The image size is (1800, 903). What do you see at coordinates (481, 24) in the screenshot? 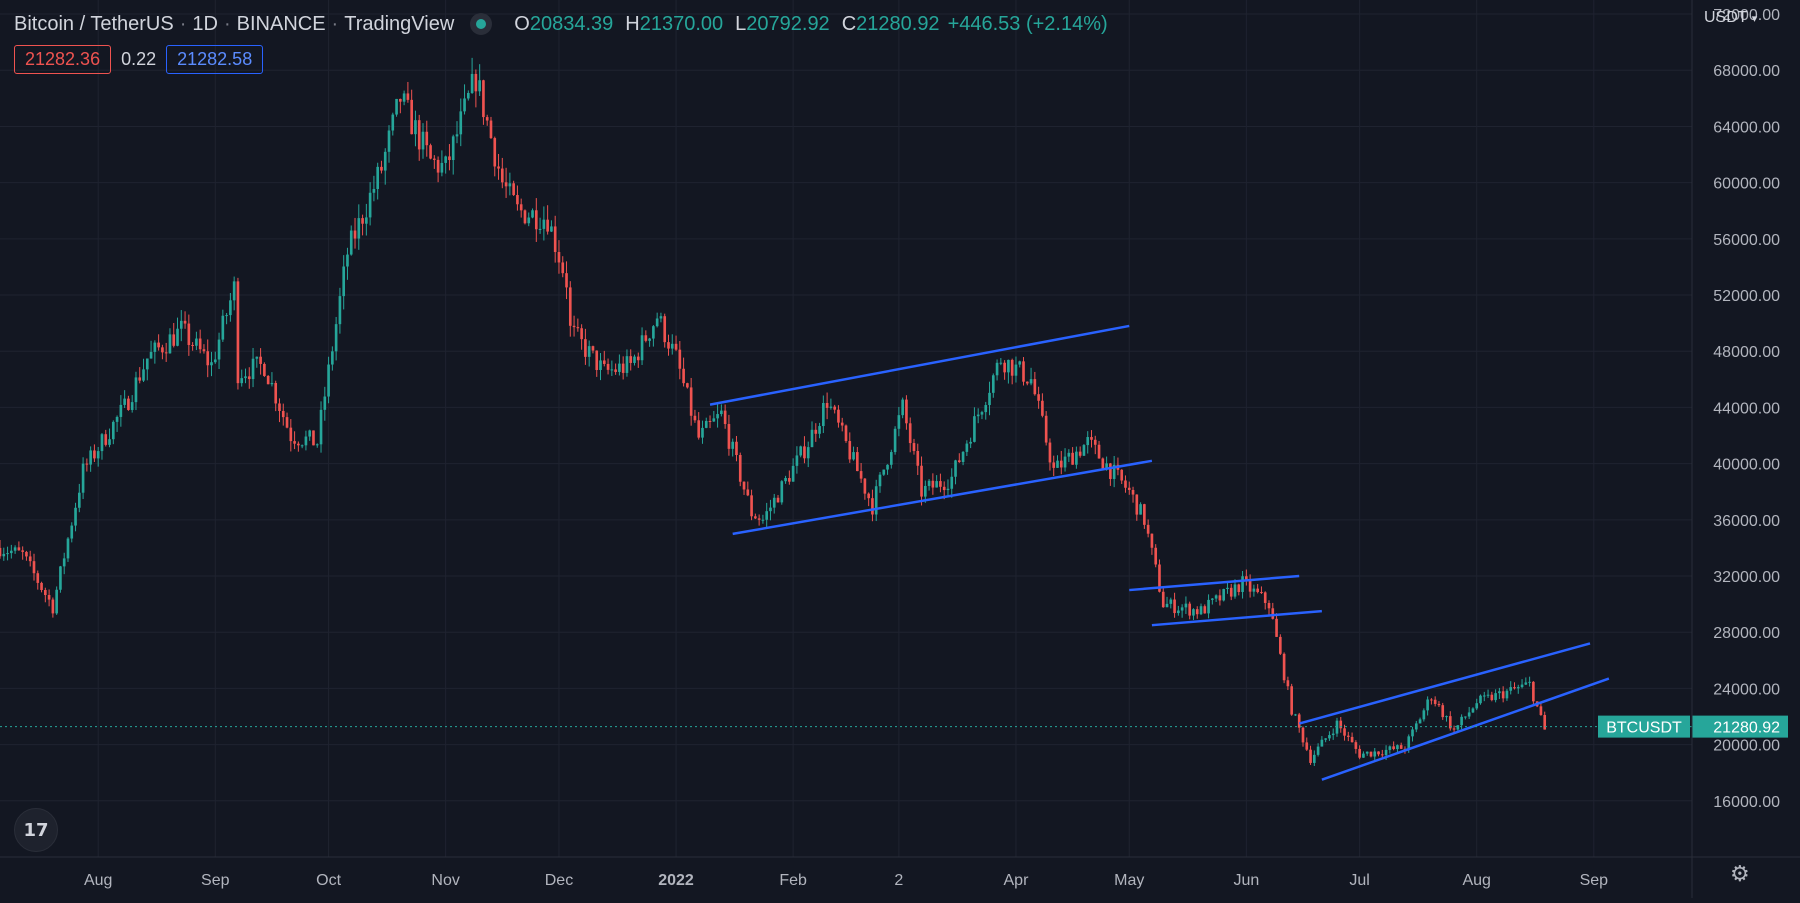
I see `visibility-eye-icon` at bounding box center [481, 24].